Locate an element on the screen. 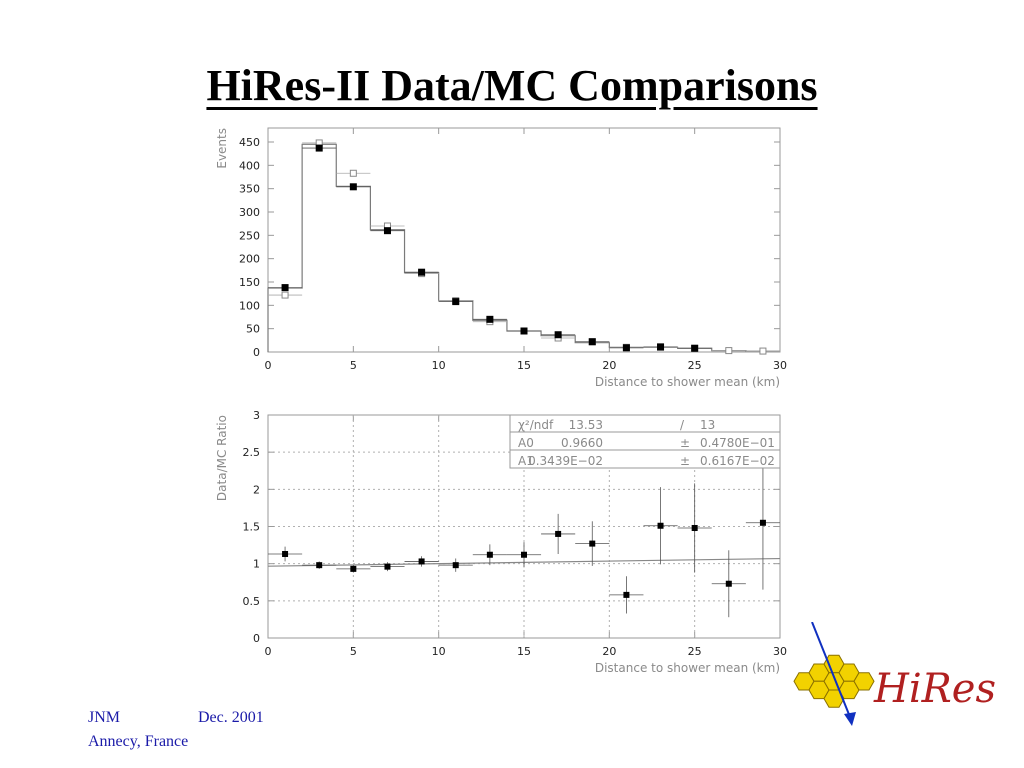  slide-title: HiRes-II Data/MC Comparisons is located at coordinates (512, 85).